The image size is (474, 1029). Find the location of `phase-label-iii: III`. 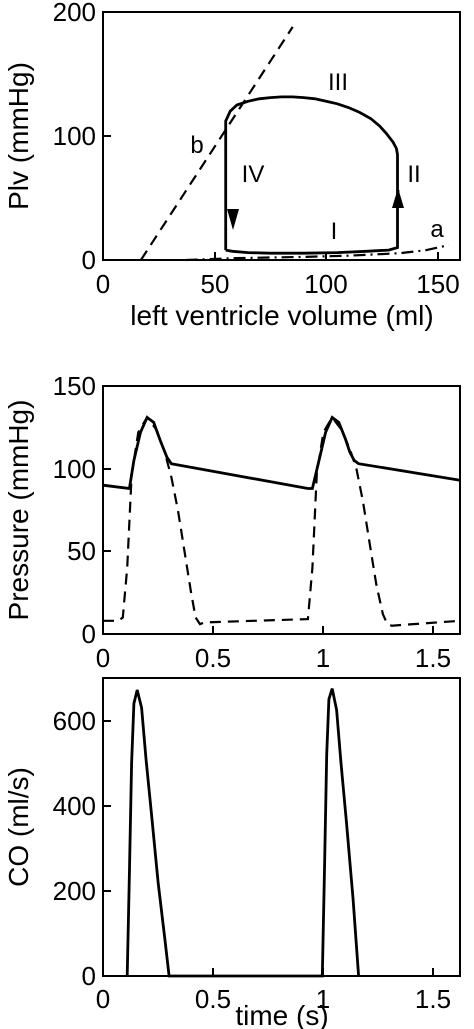

phase-label-iii: III is located at coordinates (338, 82).